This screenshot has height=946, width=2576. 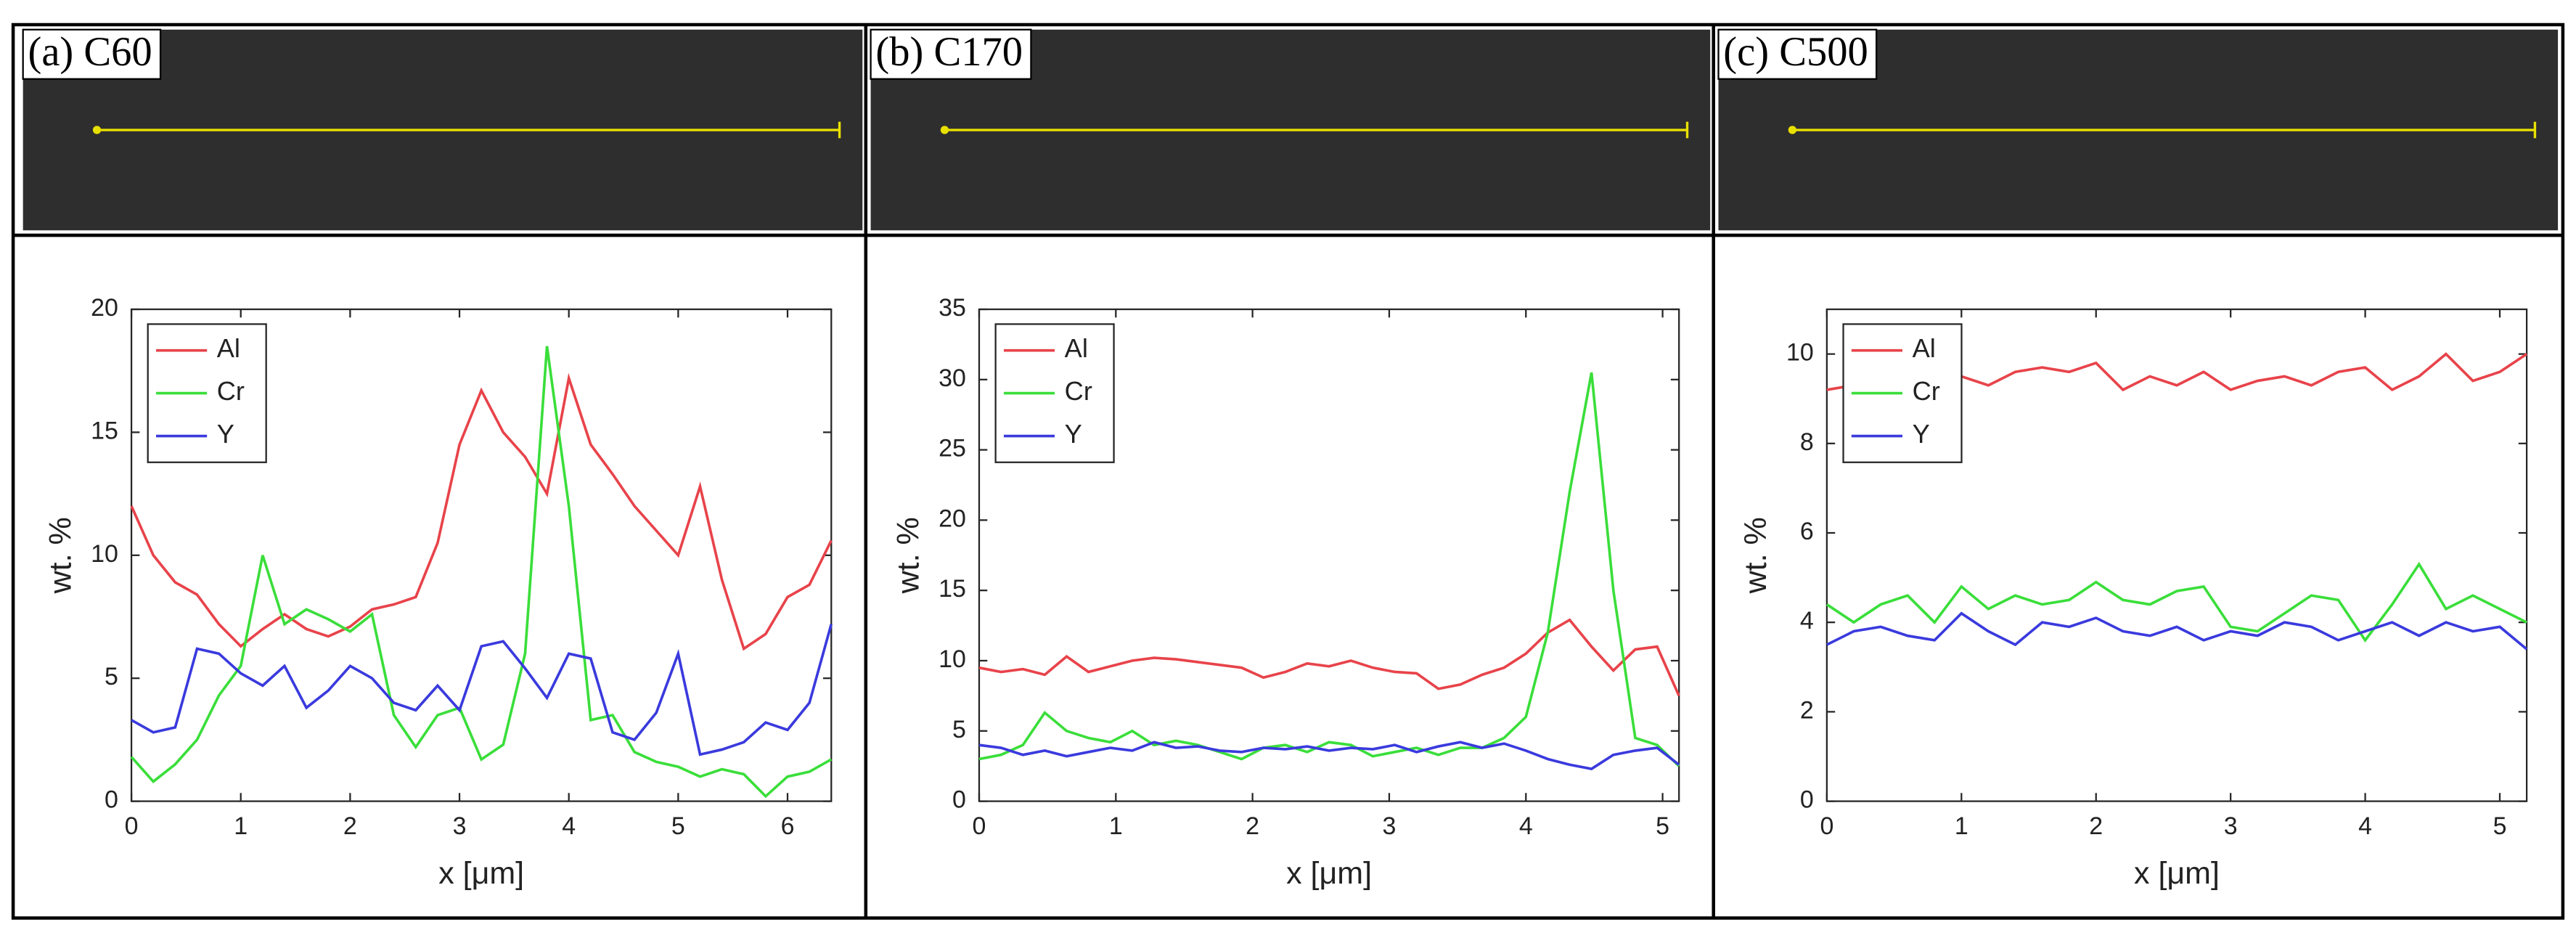 I want to click on y-tick-label: 8, so click(x=1807, y=442).